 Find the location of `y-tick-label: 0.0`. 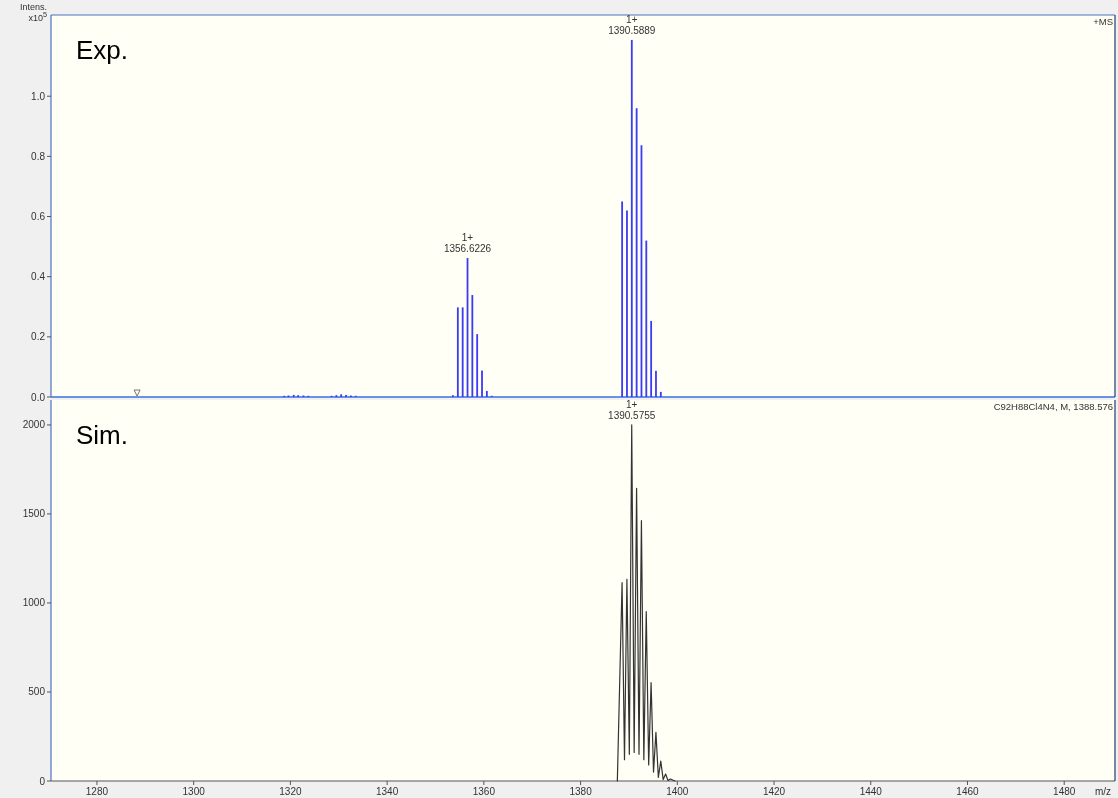

y-tick-label: 0.0 is located at coordinates (38, 397).